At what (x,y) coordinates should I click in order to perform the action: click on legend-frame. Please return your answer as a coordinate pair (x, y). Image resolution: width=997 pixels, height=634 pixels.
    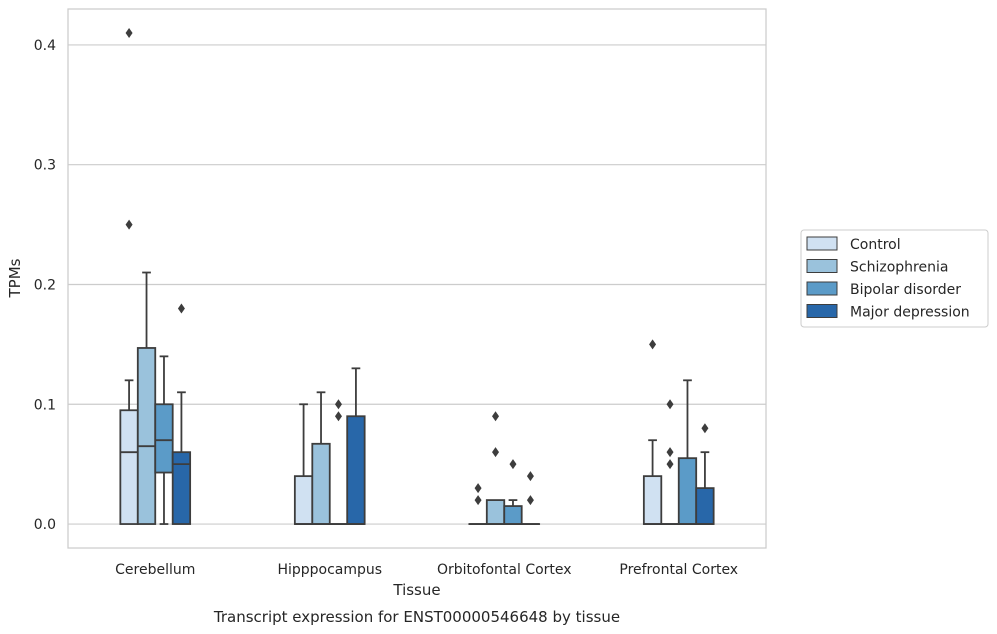
    Looking at the image, I should click on (894, 278).